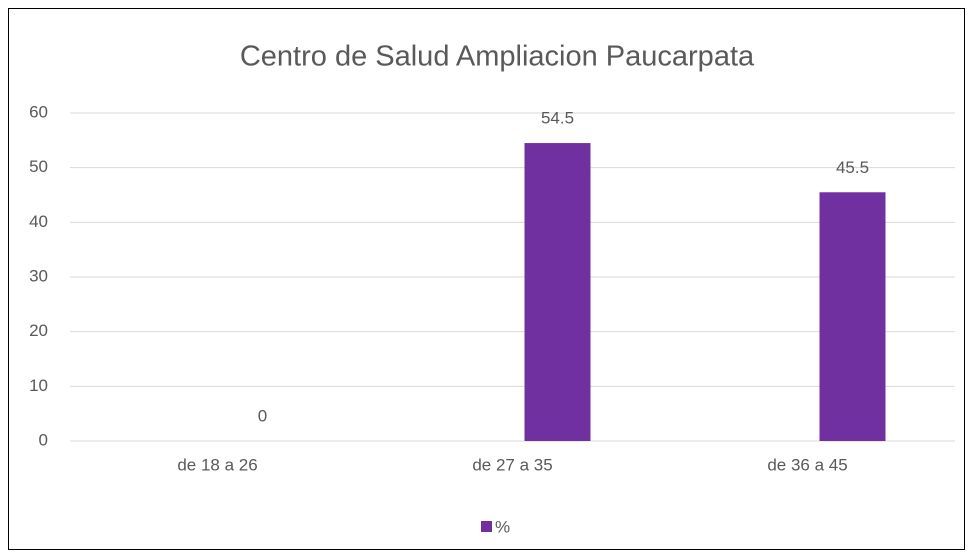 This screenshot has width=973, height=558. What do you see at coordinates (512, 464) in the screenshot?
I see `x-tick-label: de 27 a 35` at bounding box center [512, 464].